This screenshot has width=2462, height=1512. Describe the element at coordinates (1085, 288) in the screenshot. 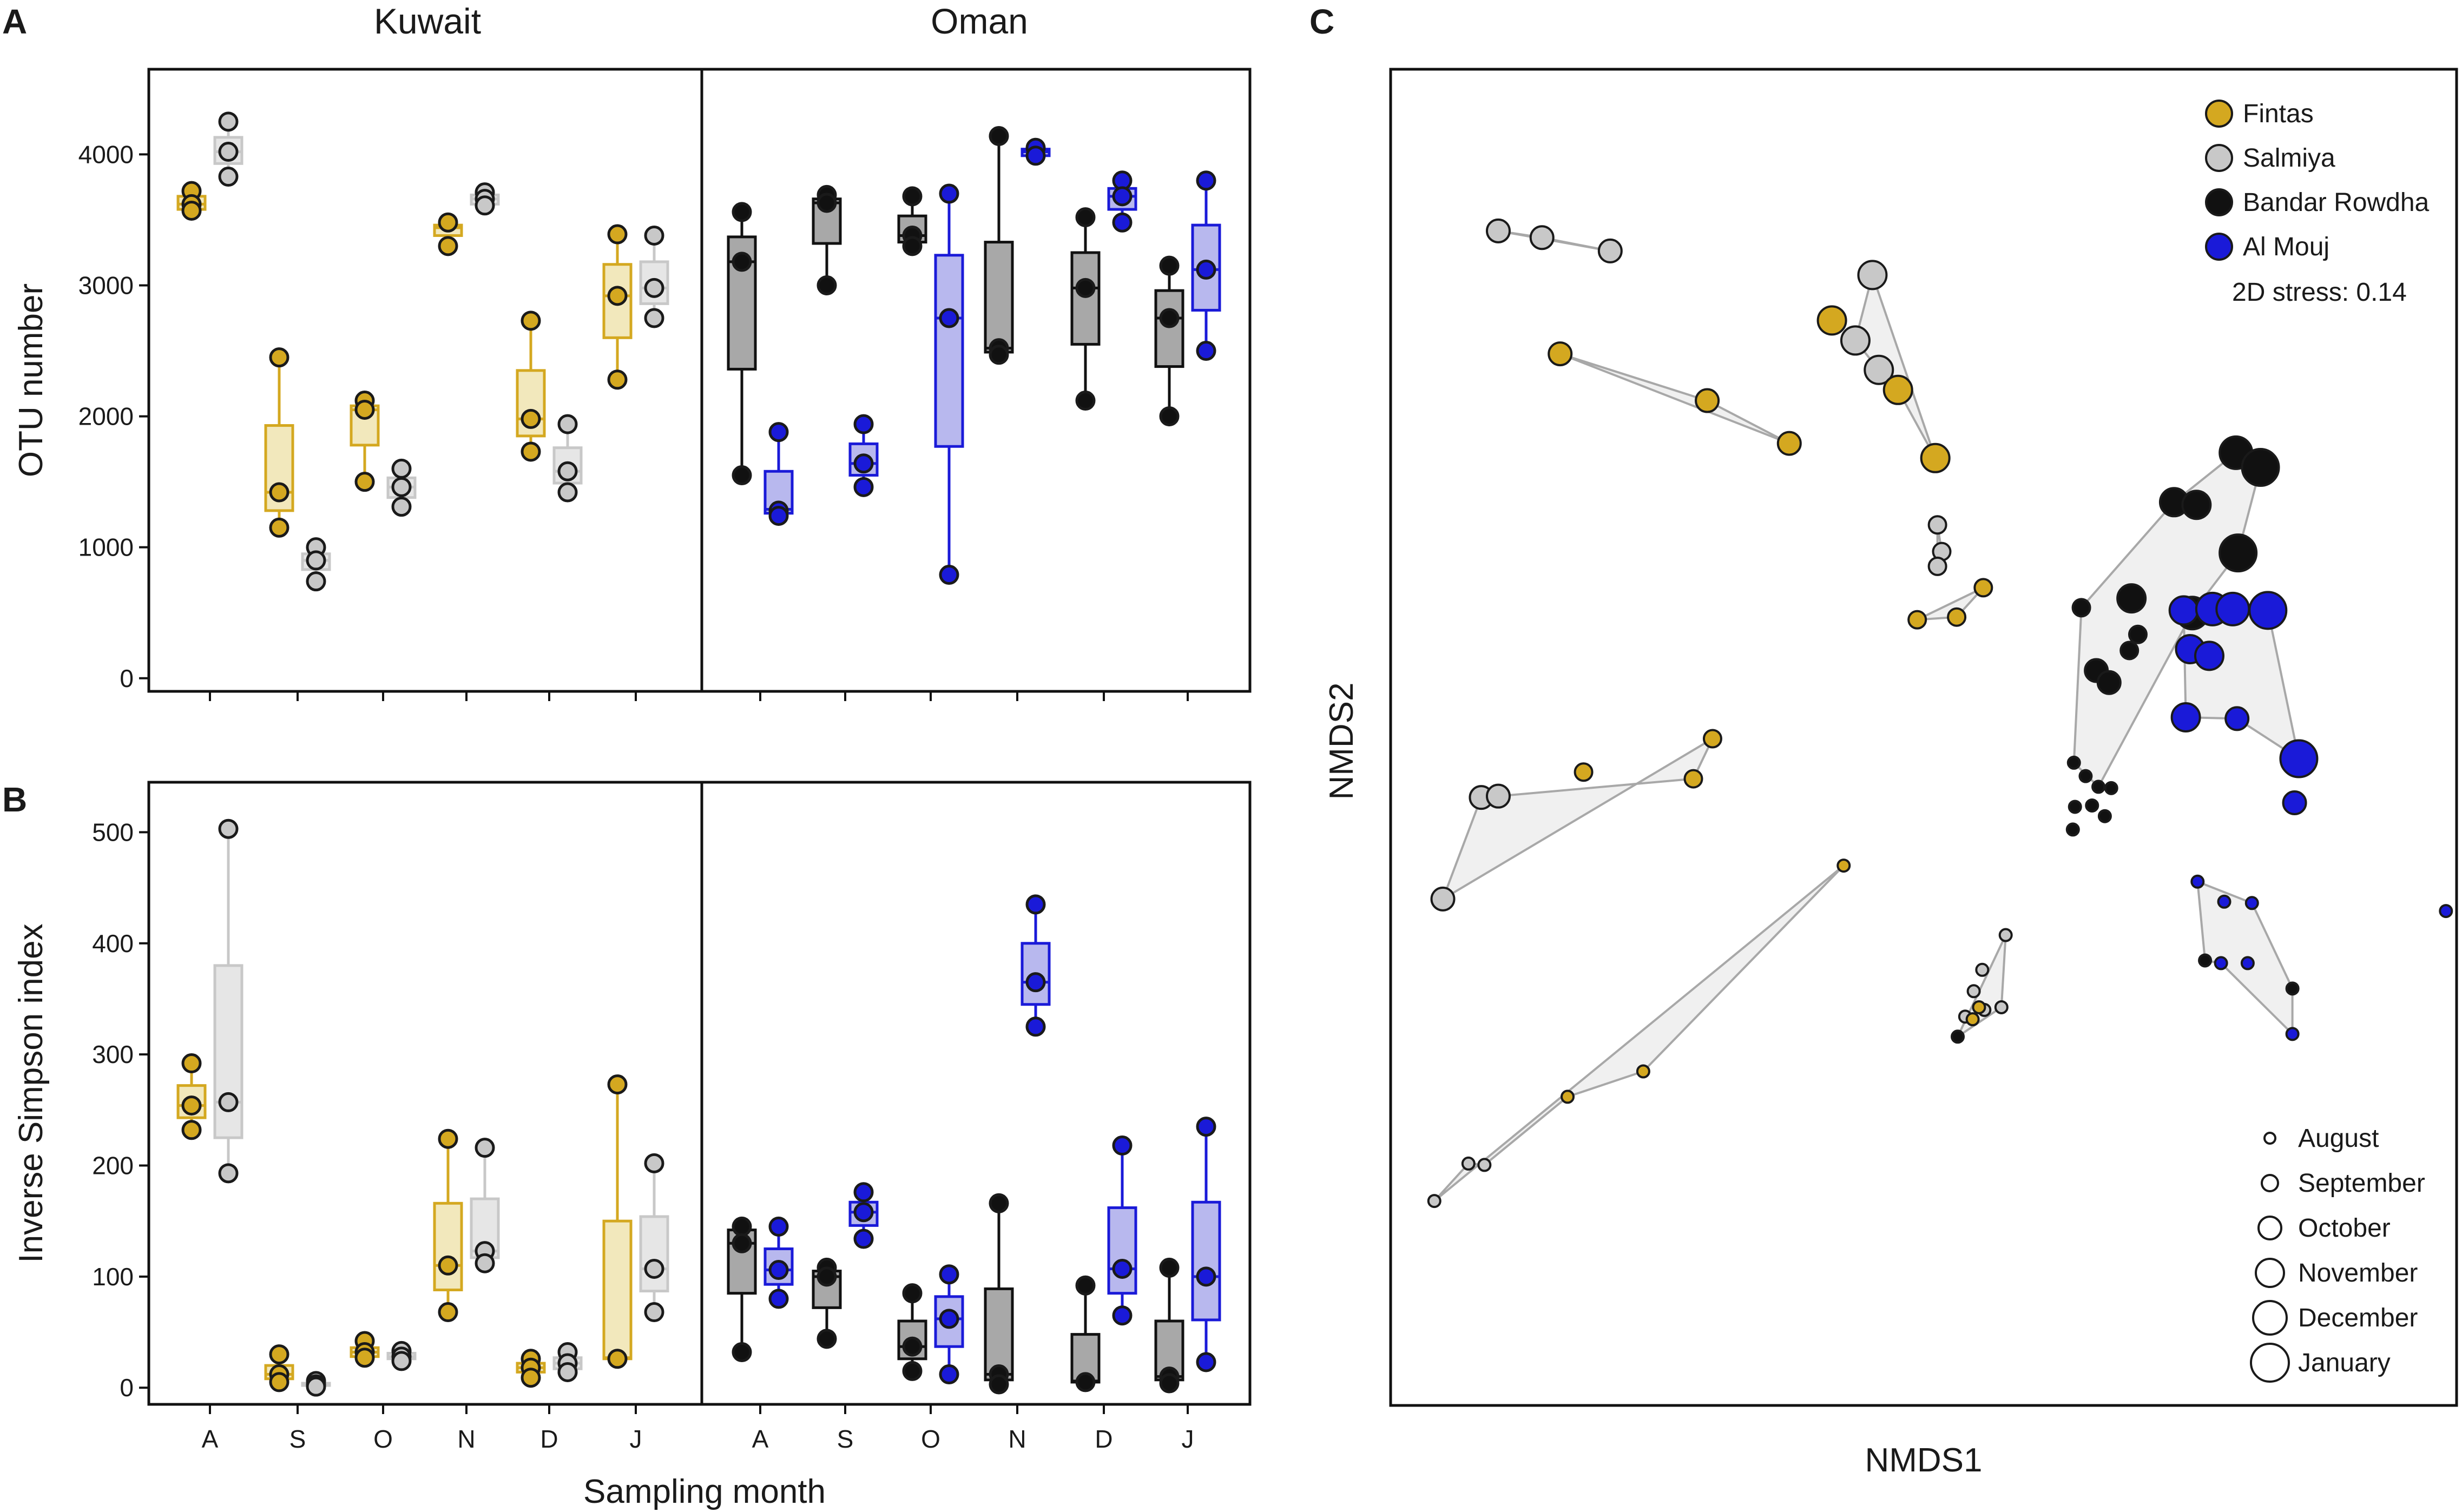

I see `panel-a-bandar-rowdha-d-point` at that location.